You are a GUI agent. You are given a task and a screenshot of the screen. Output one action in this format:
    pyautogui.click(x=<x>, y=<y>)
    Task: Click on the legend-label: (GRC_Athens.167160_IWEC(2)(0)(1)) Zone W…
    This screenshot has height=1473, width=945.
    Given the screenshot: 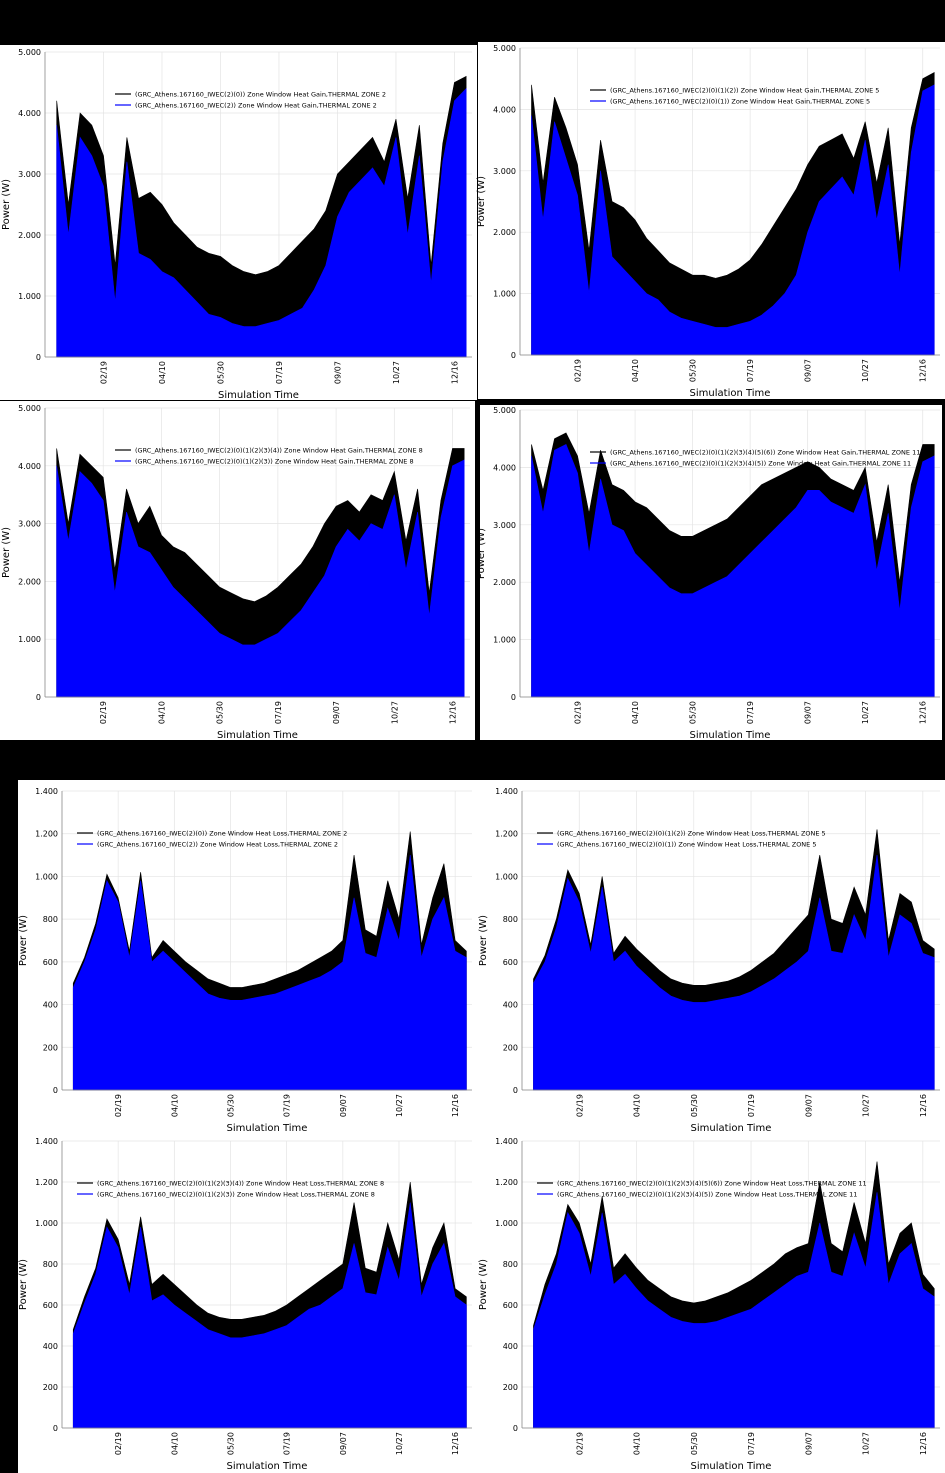 What is the action you would take?
    pyautogui.click(x=686, y=845)
    